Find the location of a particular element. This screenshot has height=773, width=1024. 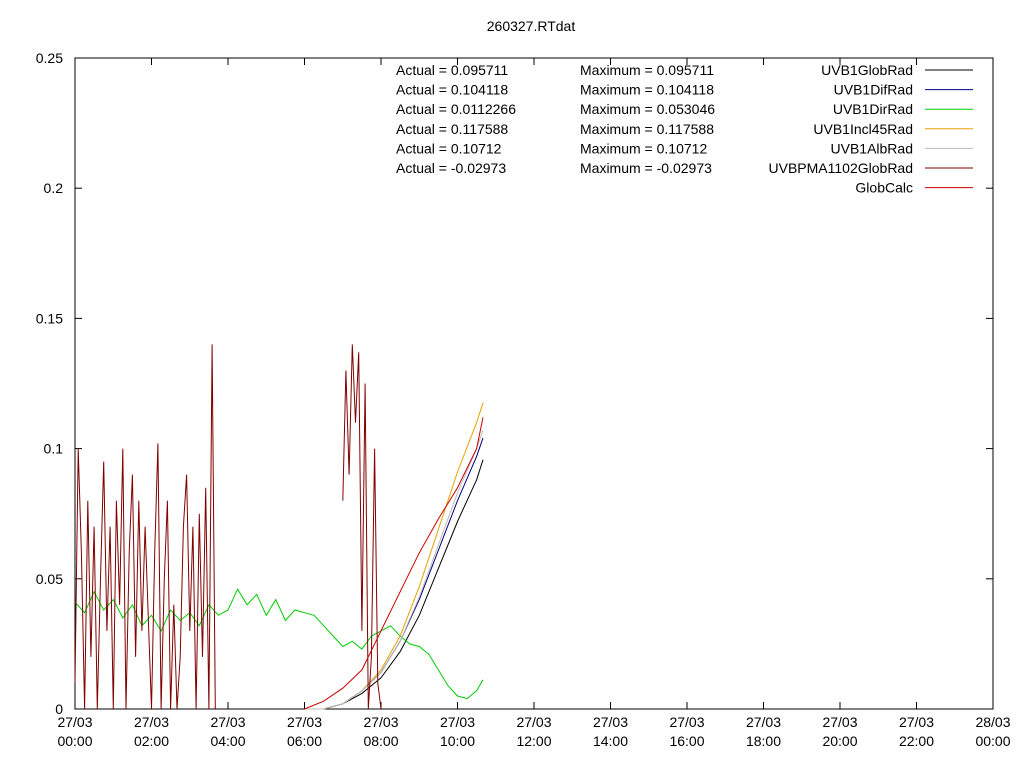

annotation-actual: Actual = 0.10712 is located at coordinates (449, 148).